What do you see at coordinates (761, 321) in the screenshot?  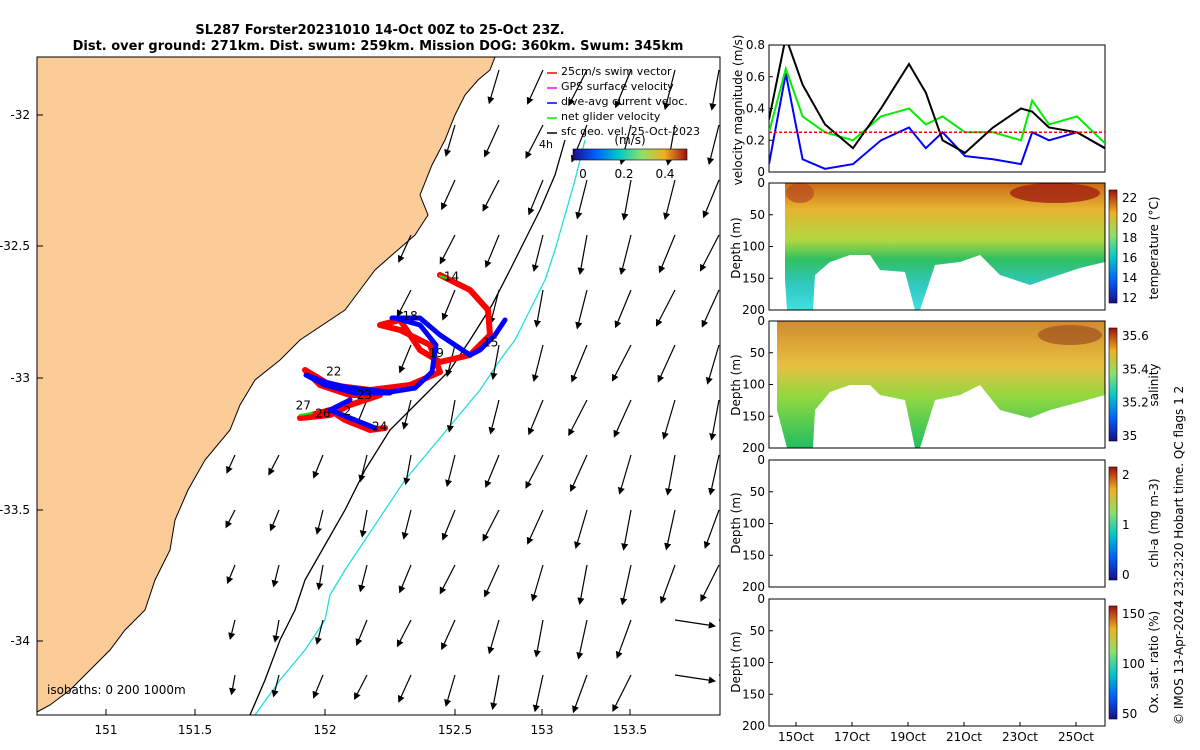 I see `salinity_panel-ytick-label: 0` at bounding box center [761, 321].